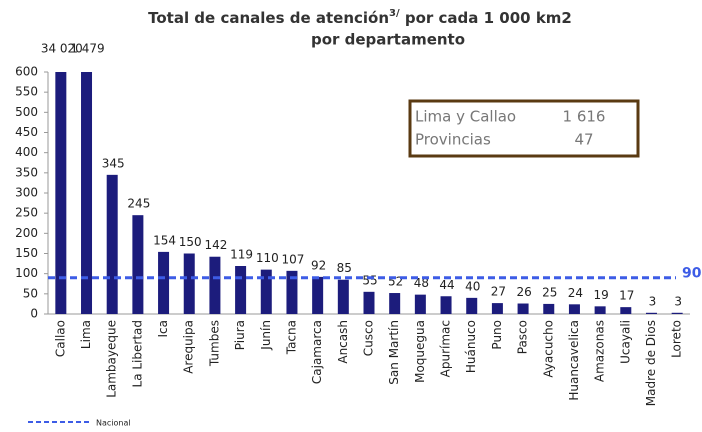 The width and height of the screenshot is (702, 432). I want to click on x-tick-label: La Libertad, so click(137, 353).